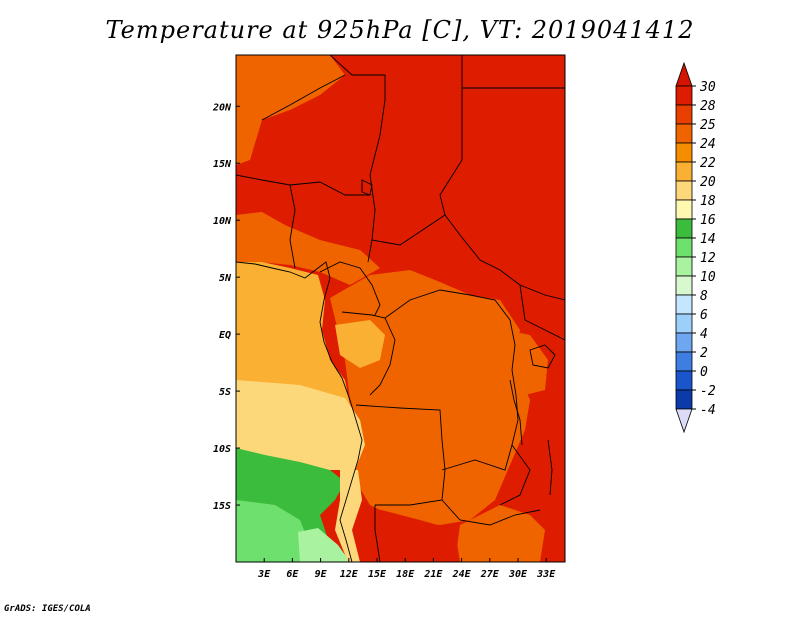  Describe the element at coordinates (47, 609) in the screenshot. I see `footer-credit: GrADS: IGES/COLA` at that location.